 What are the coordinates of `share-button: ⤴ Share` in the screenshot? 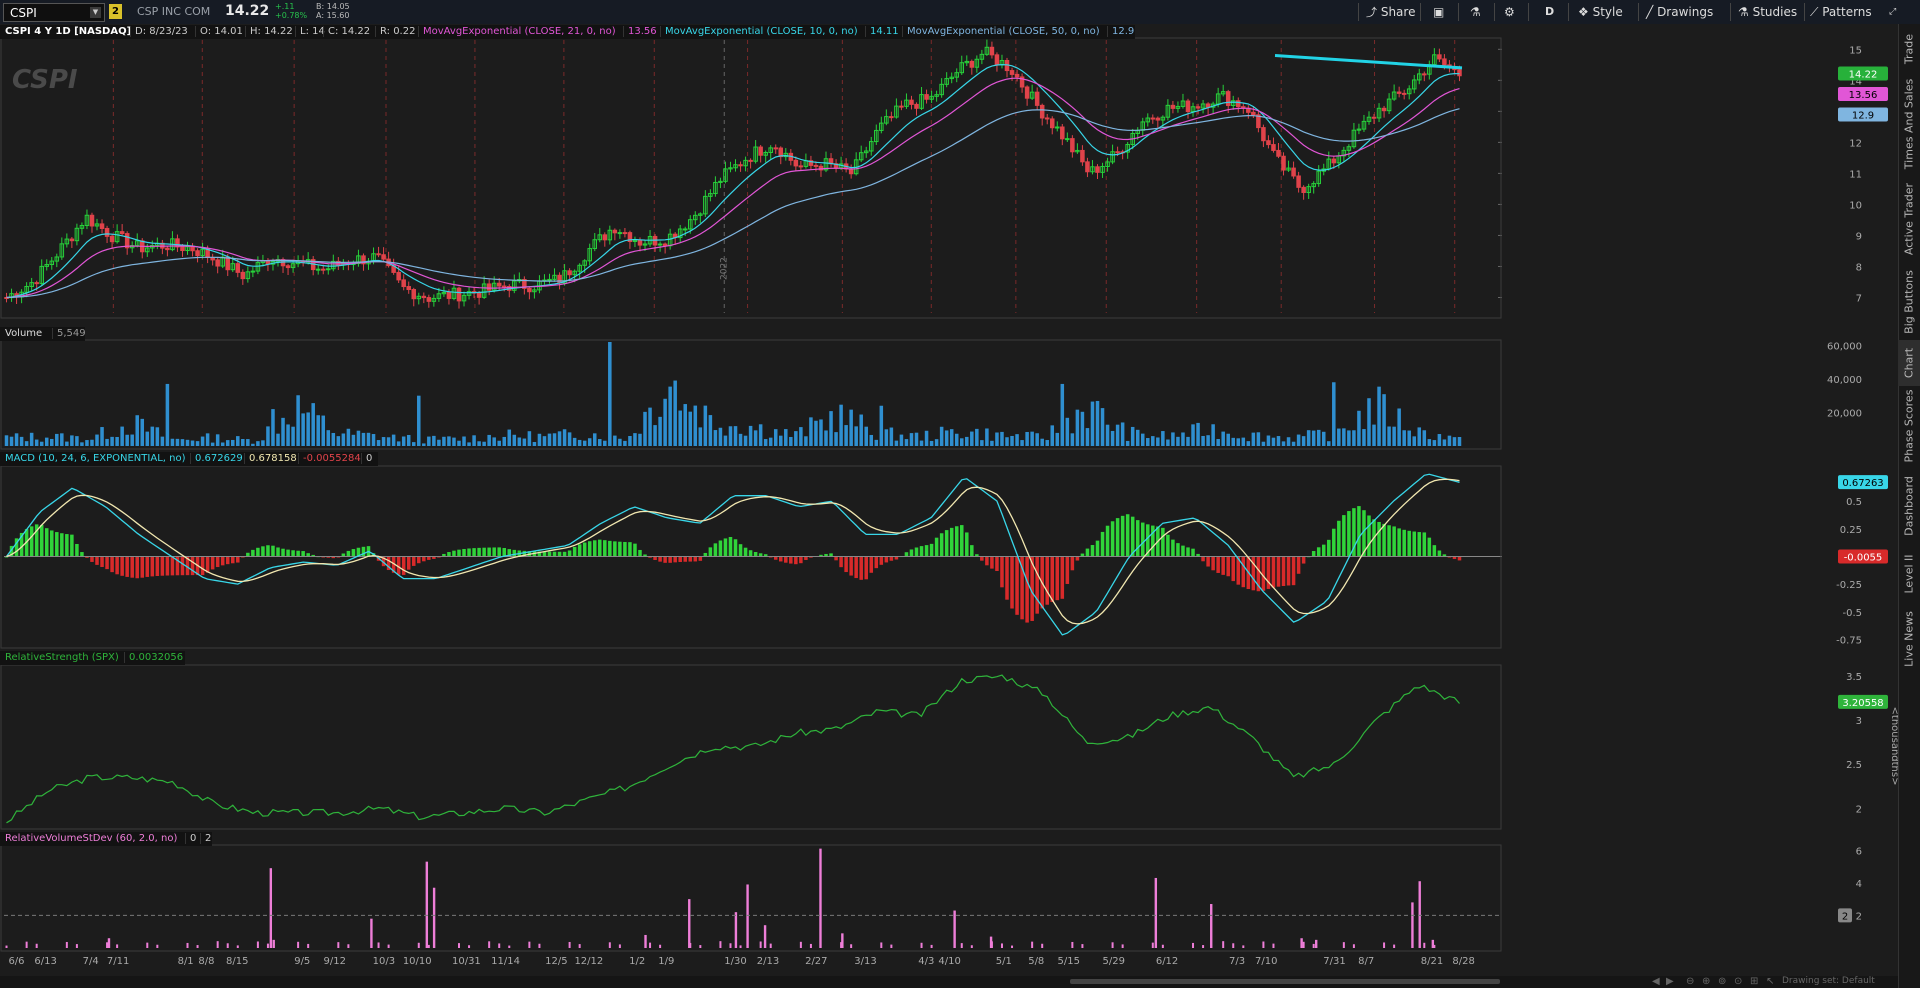 It's located at (1390, 12).